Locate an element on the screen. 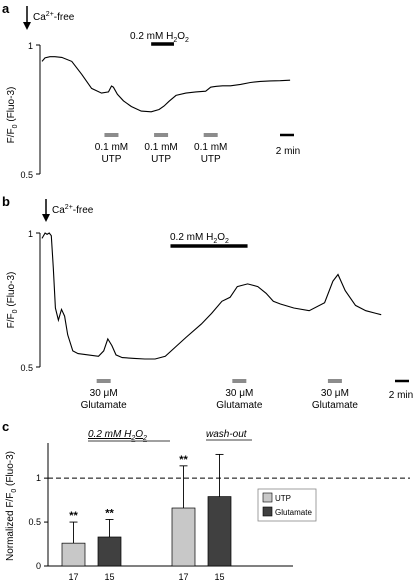 Image resolution: width=416 pixels, height=583 pixels. trace-line-a is located at coordinates (166, 84).